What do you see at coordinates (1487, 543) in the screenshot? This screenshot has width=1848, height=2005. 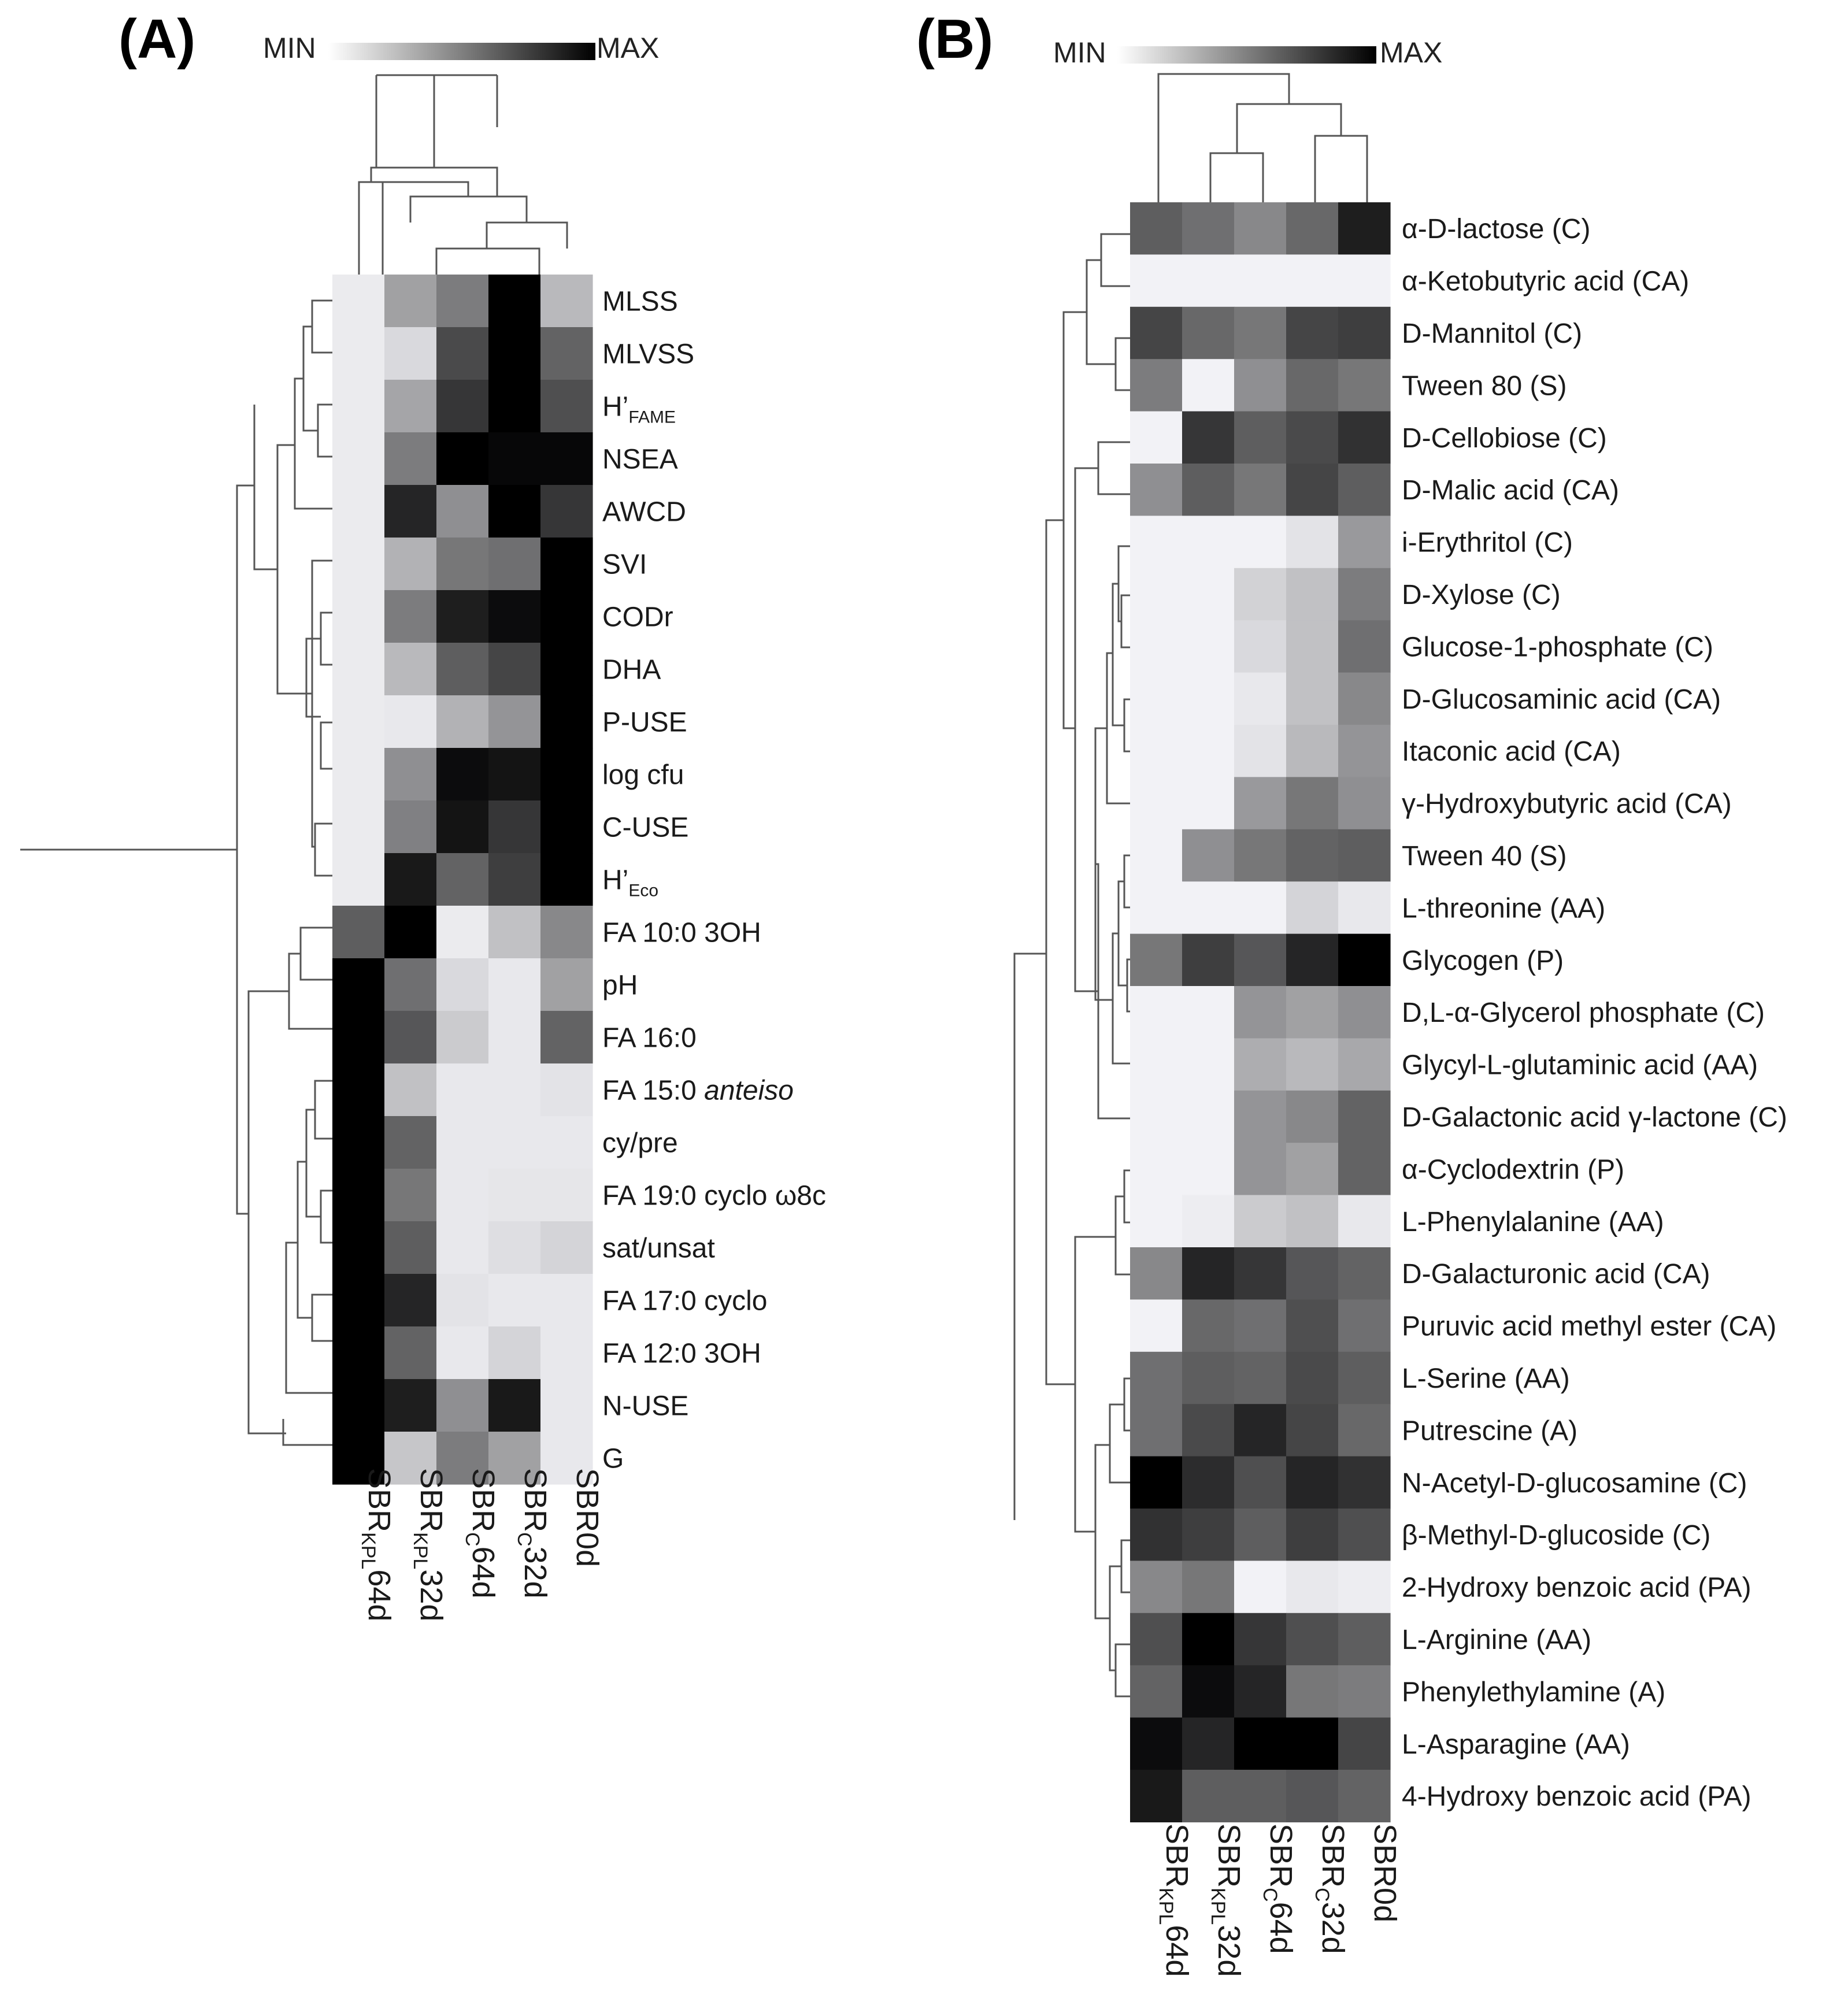 I see `row-label: i-Erythritol (C)` at bounding box center [1487, 543].